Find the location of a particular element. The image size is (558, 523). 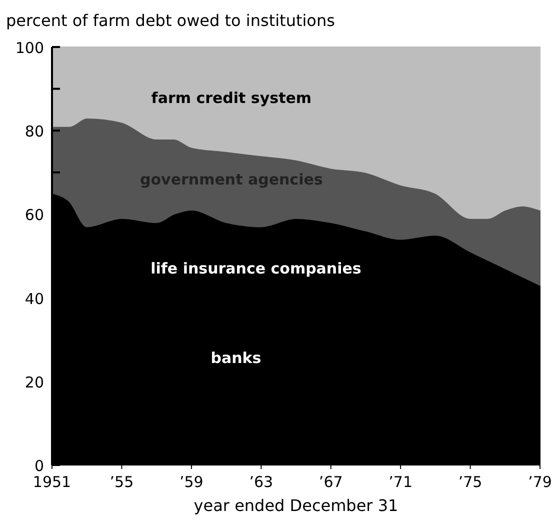

x-axis-title: year ended December 31 is located at coordinates (296, 505).